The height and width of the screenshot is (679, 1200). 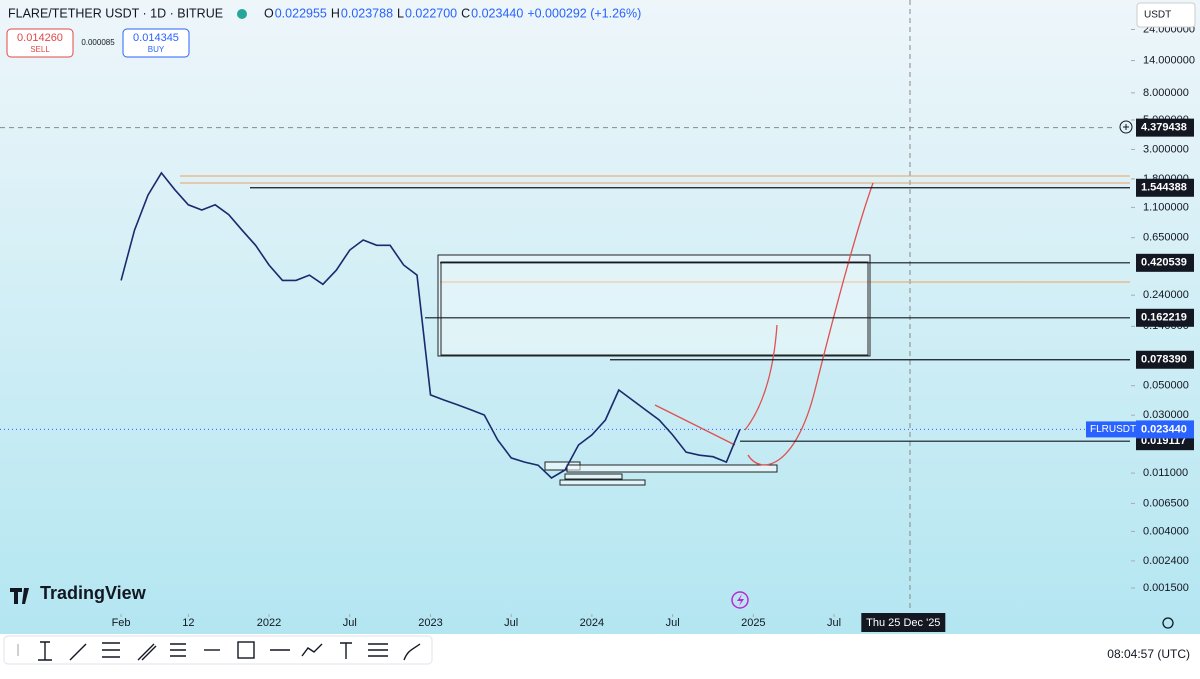 I want to click on sell-price: 0.014260, so click(x=40, y=38).